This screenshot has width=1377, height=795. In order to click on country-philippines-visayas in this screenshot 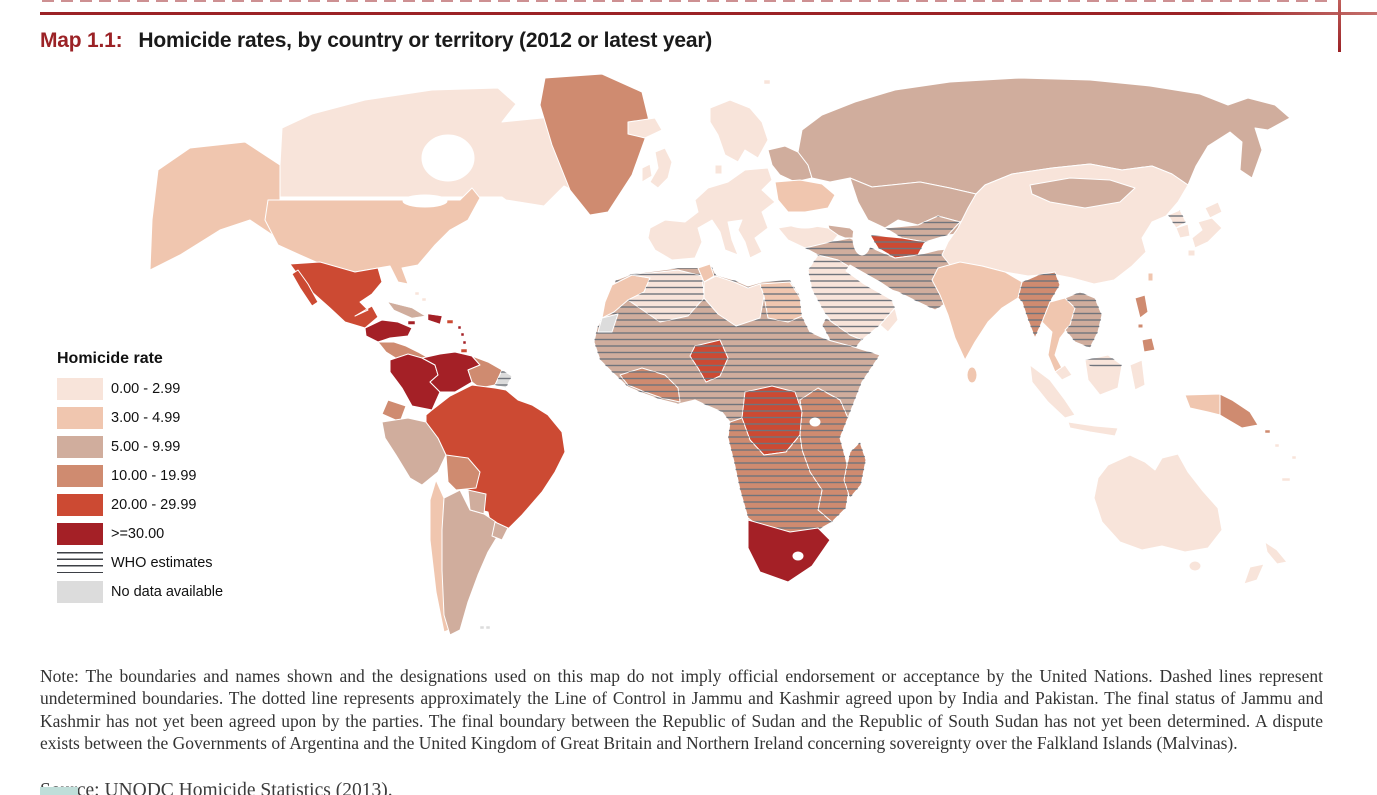, I will do `click(1140, 326)`.